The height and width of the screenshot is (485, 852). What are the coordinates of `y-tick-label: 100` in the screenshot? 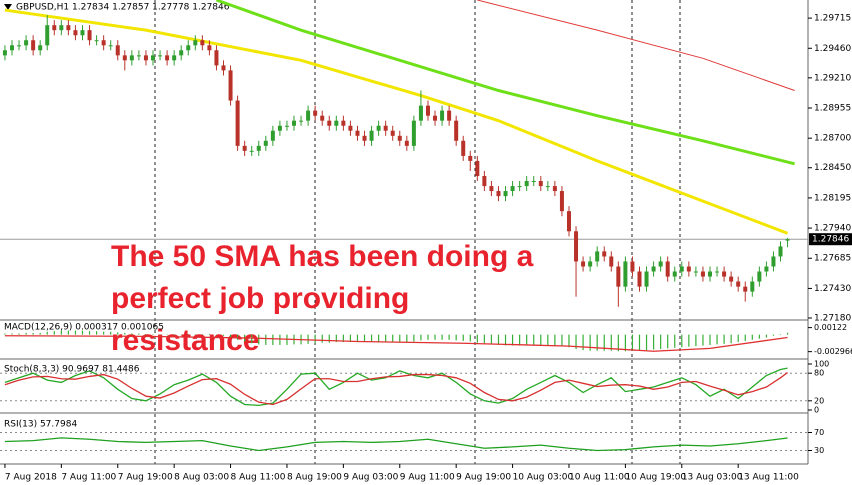 It's located at (821, 364).